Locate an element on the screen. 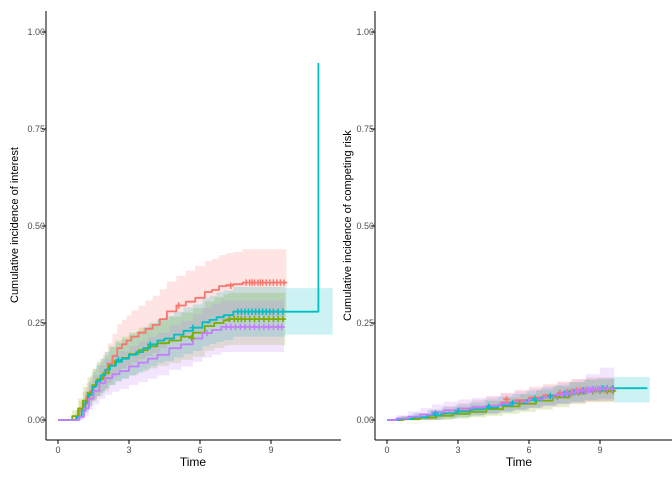  panel-0-y-tick-label: 0.25 is located at coordinates (36, 322).